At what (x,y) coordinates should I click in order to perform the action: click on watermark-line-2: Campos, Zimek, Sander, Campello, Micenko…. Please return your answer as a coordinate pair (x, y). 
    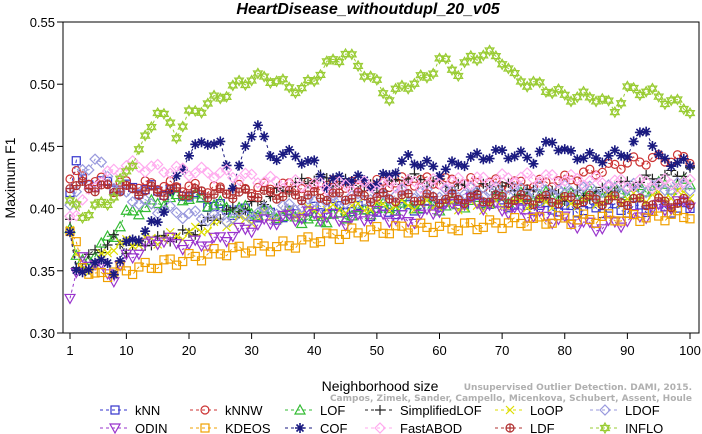
    Looking at the image, I should click on (511, 399).